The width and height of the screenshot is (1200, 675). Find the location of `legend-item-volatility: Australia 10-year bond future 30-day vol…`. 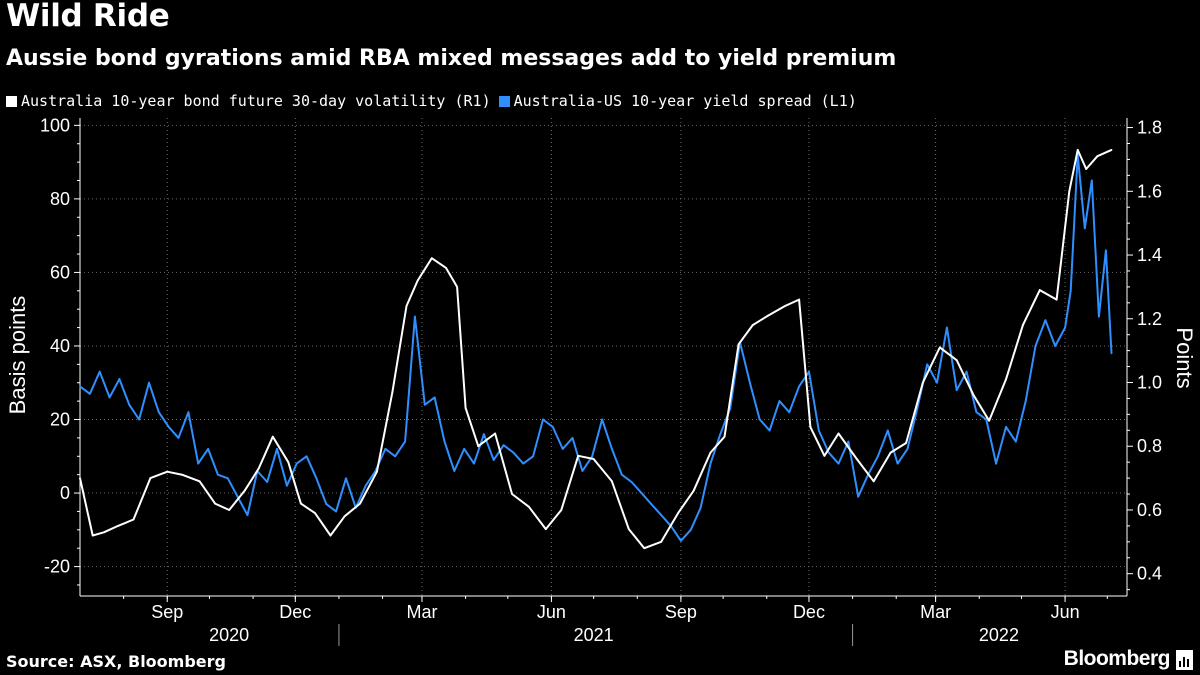

legend-item-volatility: Australia 10-year bond future 30-day vol… is located at coordinates (248, 101).